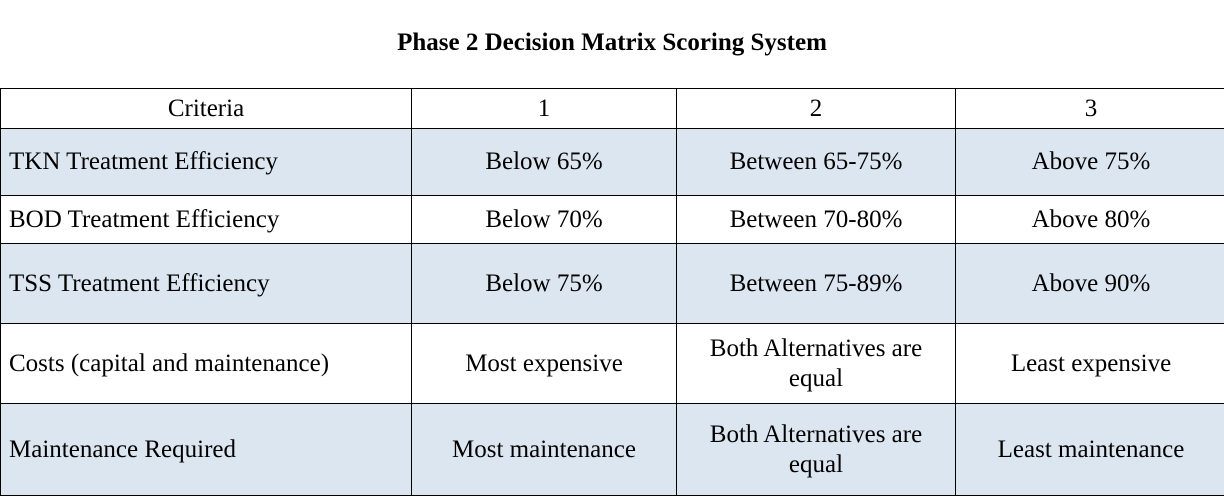  I want to click on header-criteria: Criteria, so click(206, 109).